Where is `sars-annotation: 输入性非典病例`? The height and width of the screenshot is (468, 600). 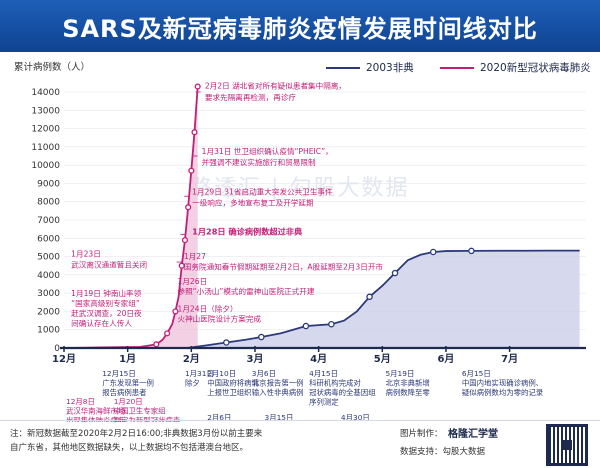 sars-annotation: 输入性非典病例 is located at coordinates (278, 392).